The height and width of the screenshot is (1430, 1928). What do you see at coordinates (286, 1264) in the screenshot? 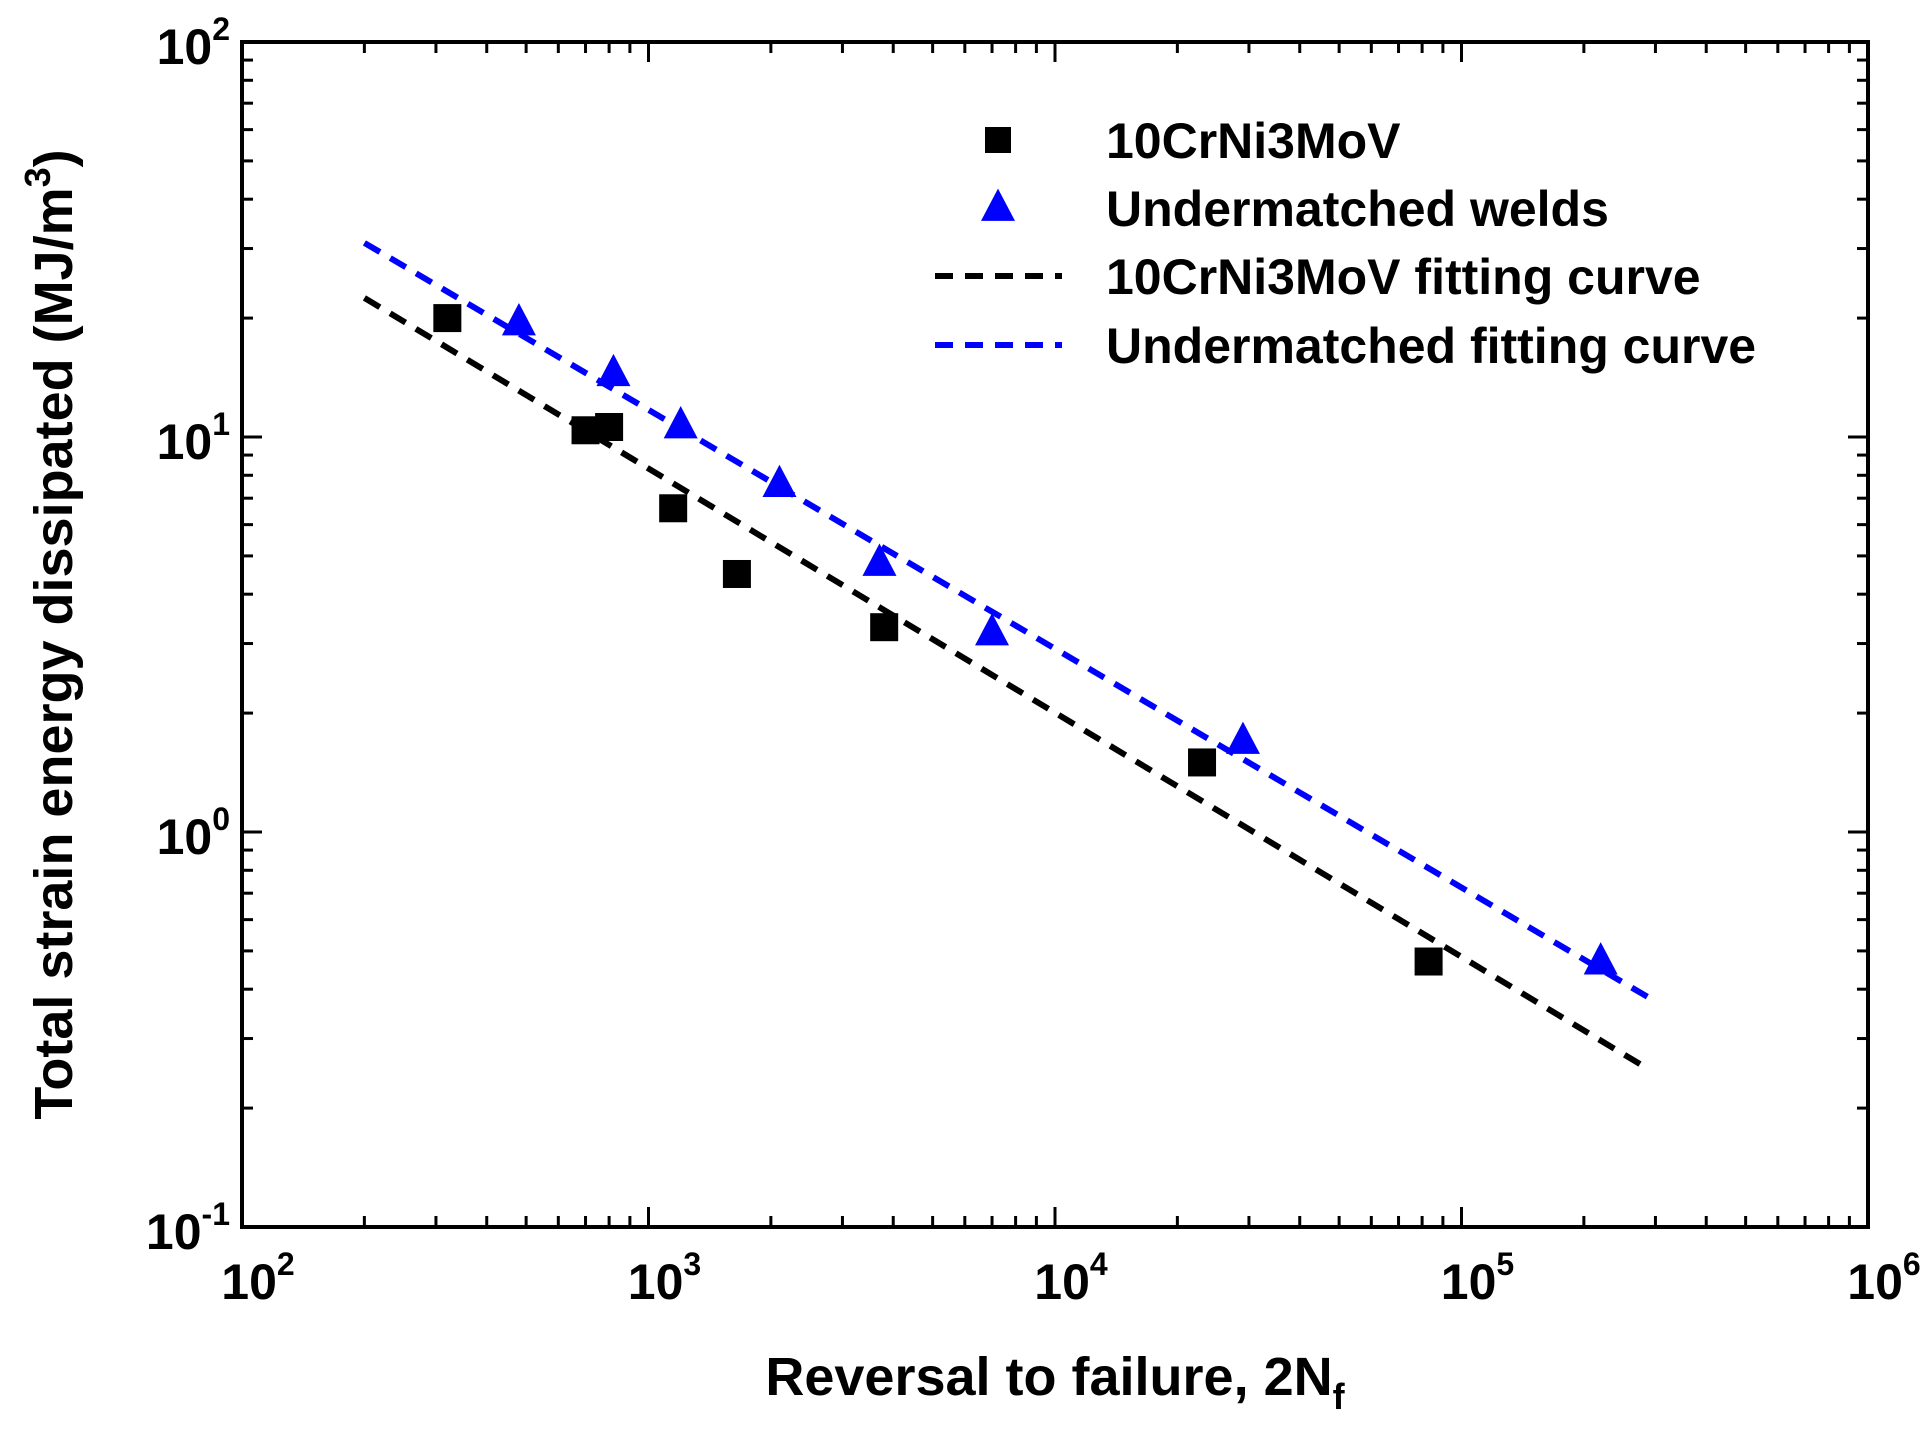
I see `x-tick-label-exponent: 2` at bounding box center [286, 1264].